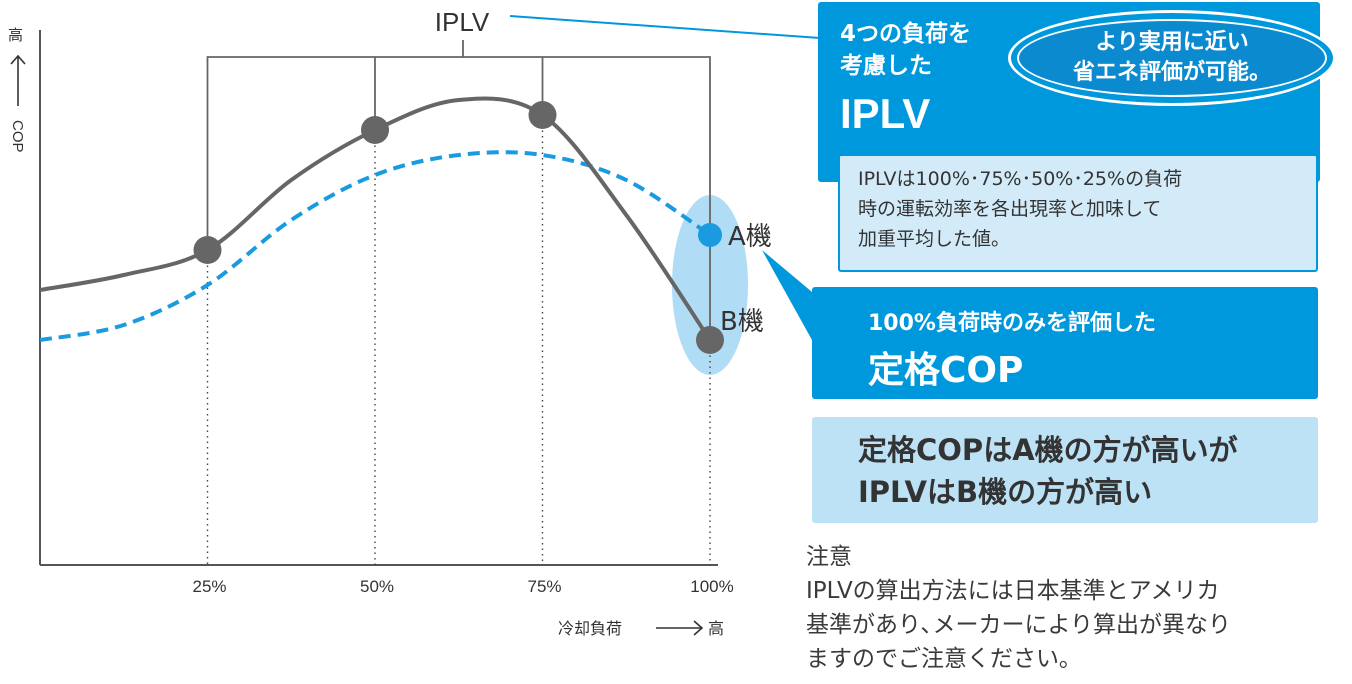  Describe the element at coordinates (665, 27) in the screenshot. I see `iplv-callout-pointer` at that location.